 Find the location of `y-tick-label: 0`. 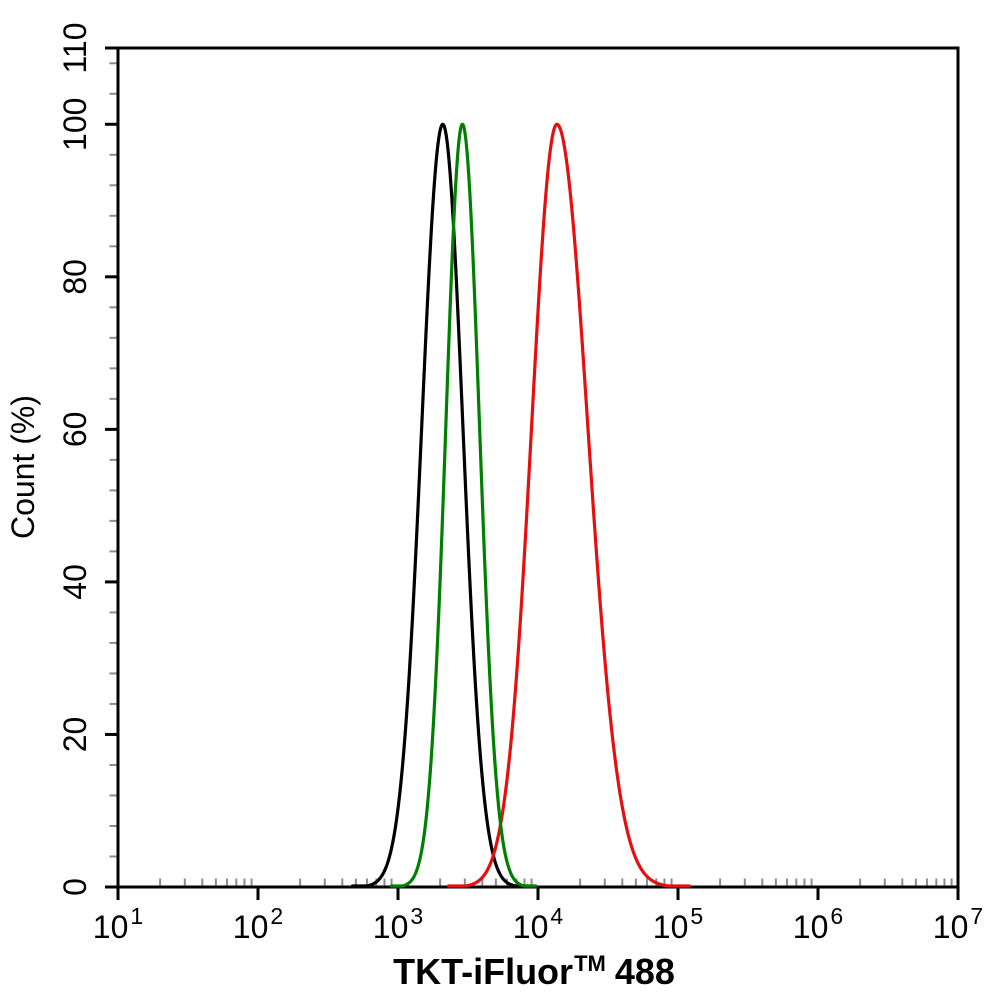

y-tick-label: 0 is located at coordinates (75, 887).